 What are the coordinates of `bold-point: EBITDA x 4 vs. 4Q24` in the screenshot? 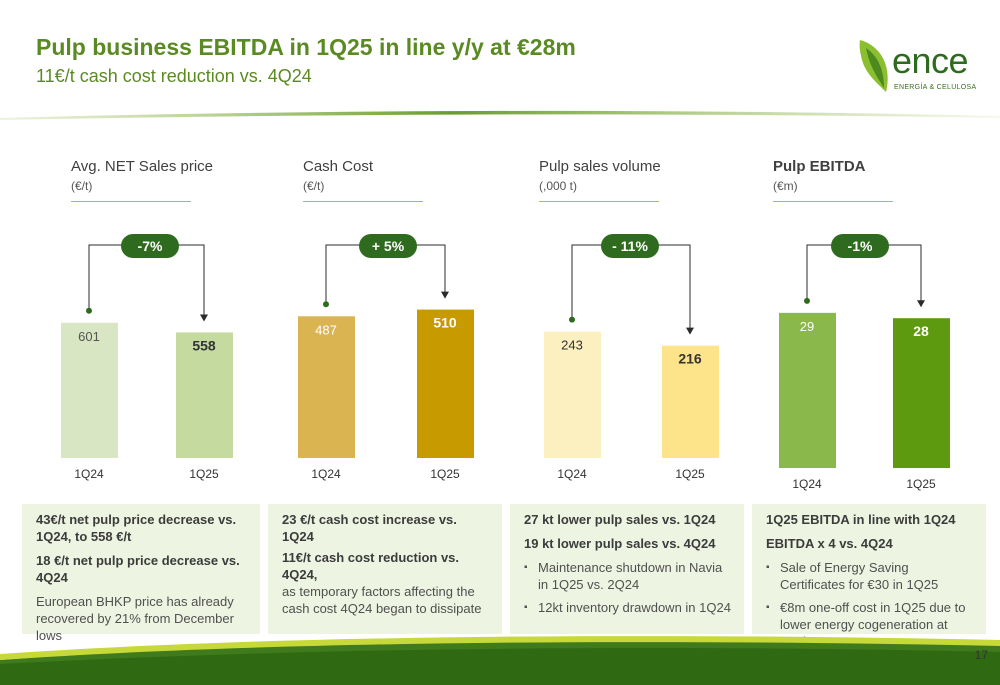 It's located at (829, 543).